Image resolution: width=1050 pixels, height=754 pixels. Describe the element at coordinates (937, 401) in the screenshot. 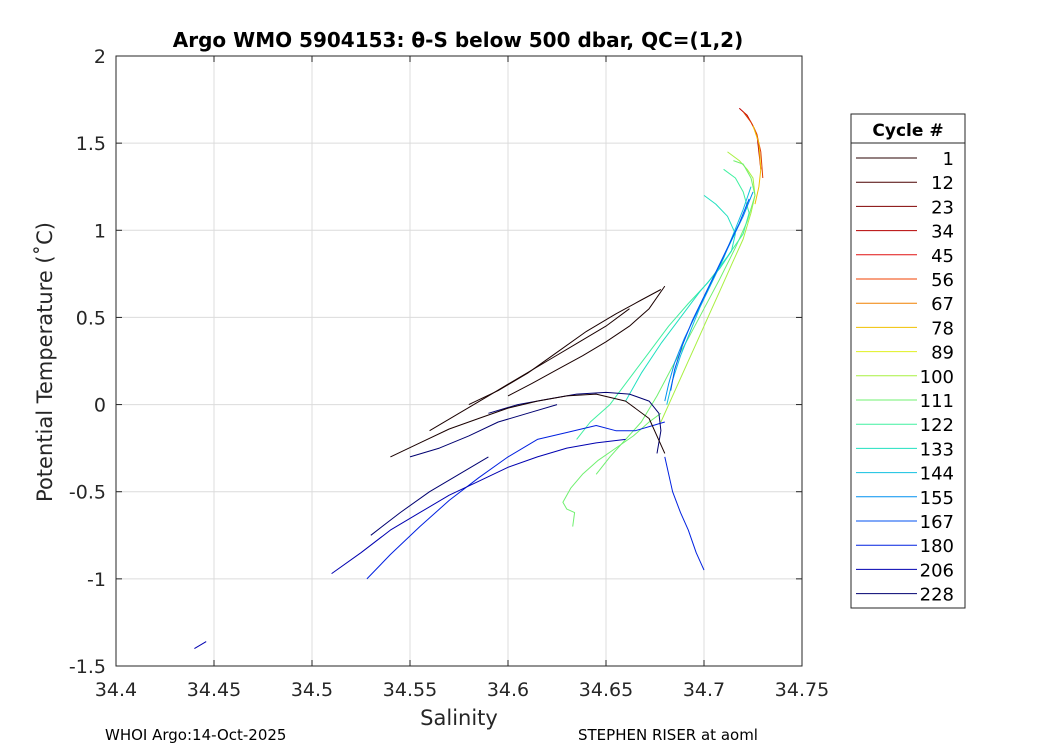

I see `legend-entry-label: 111` at that location.